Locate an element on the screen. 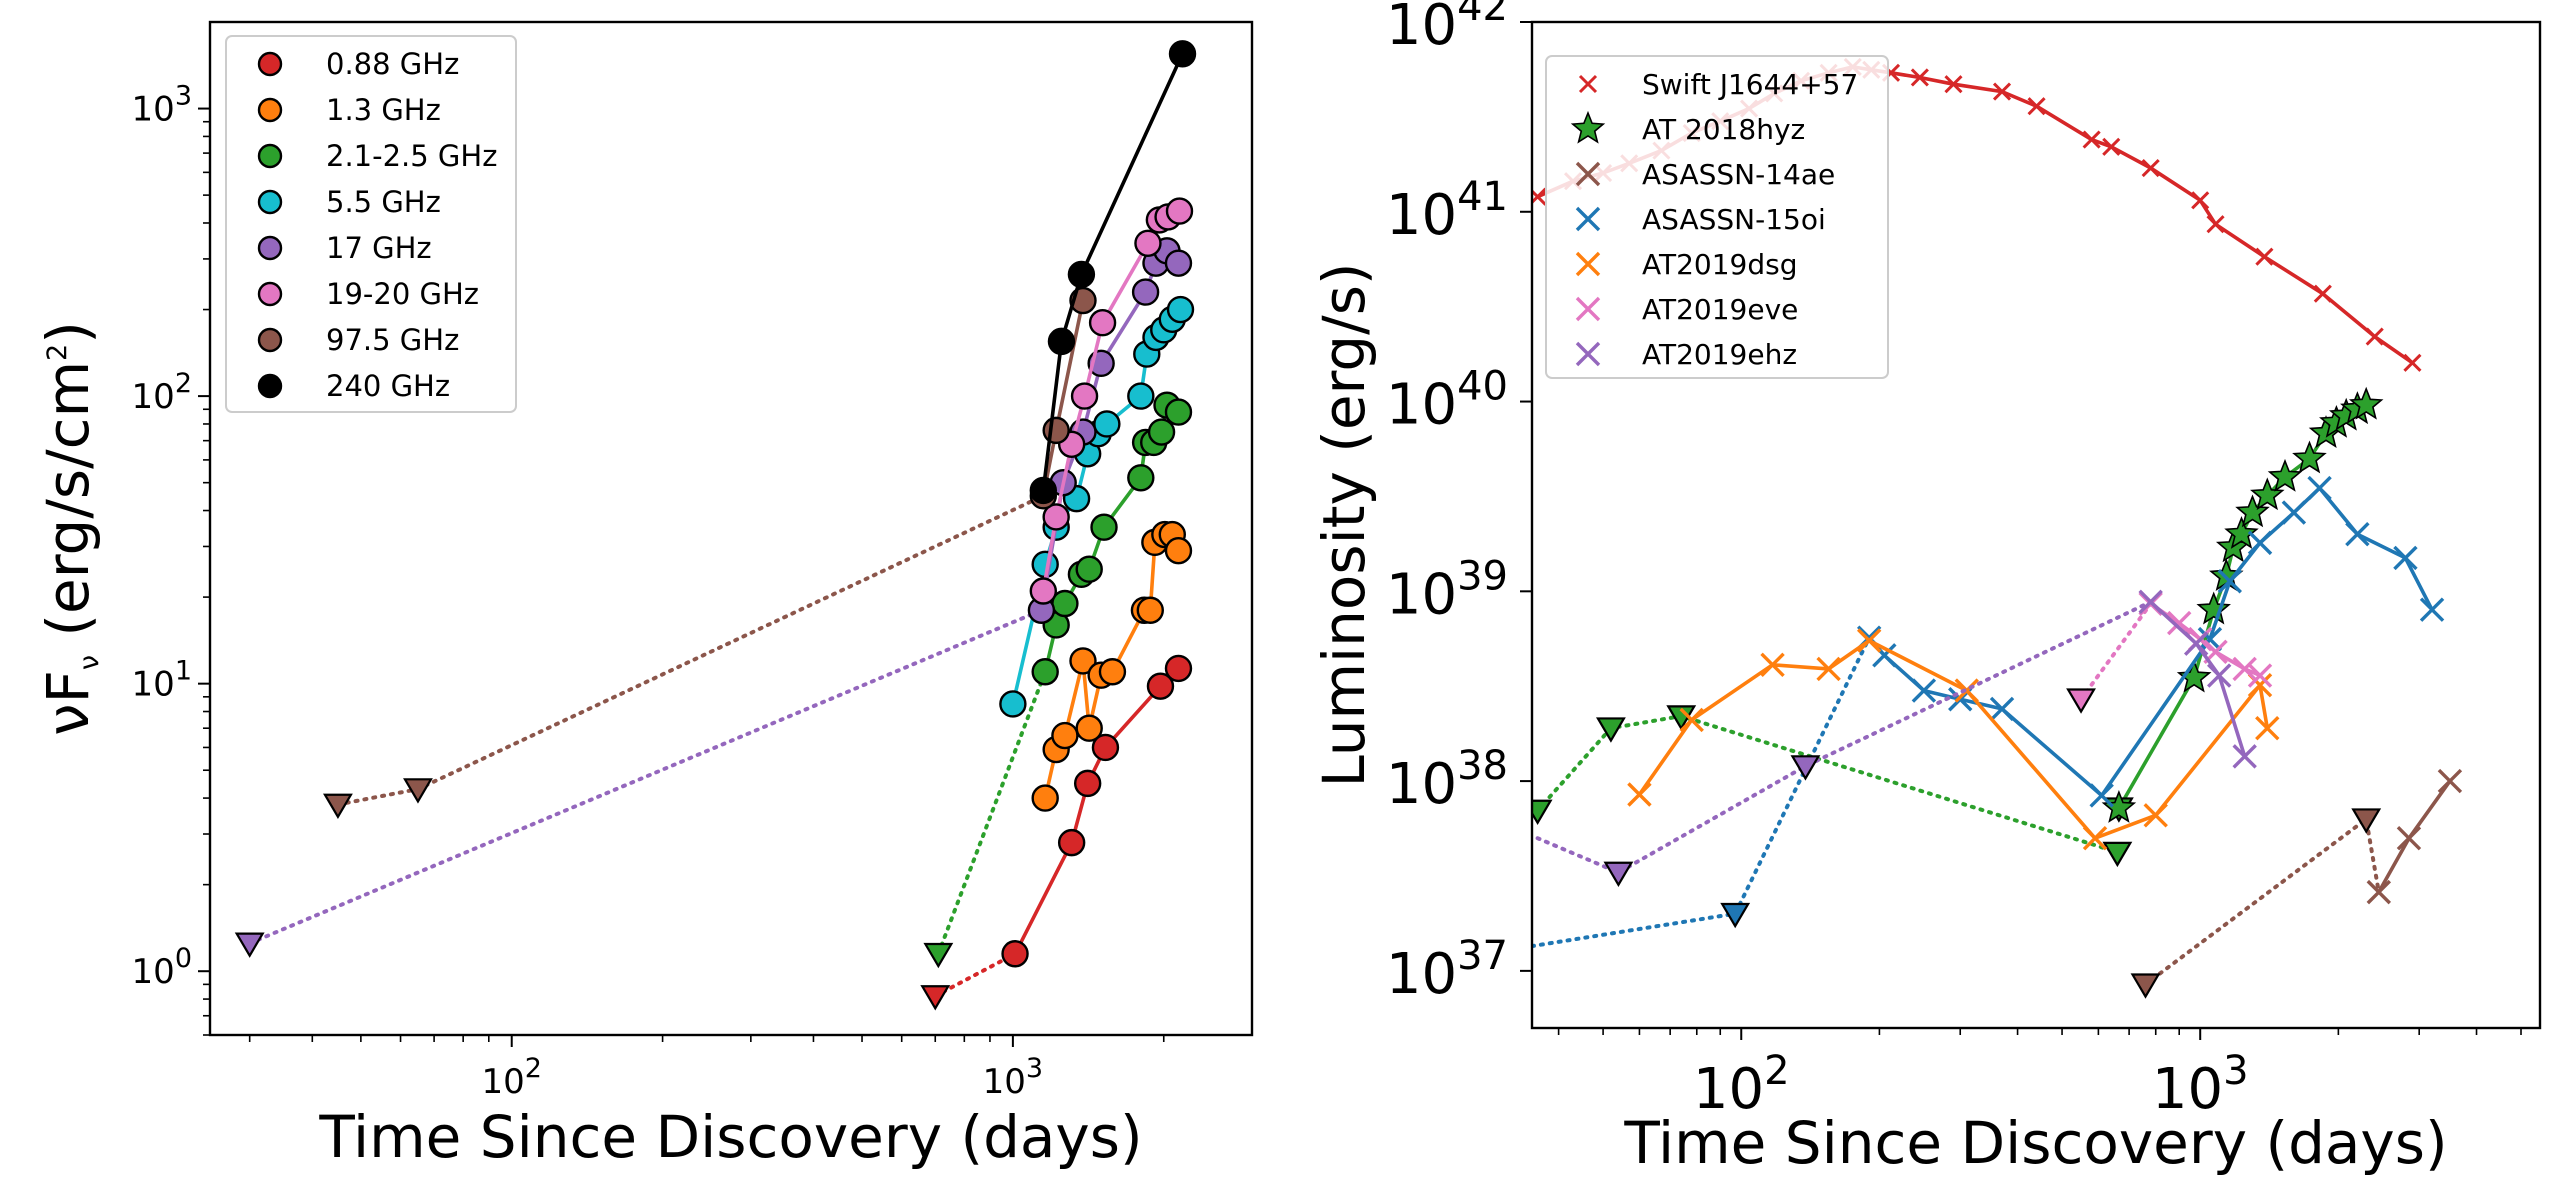 The image size is (2560, 1203). series-at-2018hyz is located at coordinates (1958, 627).